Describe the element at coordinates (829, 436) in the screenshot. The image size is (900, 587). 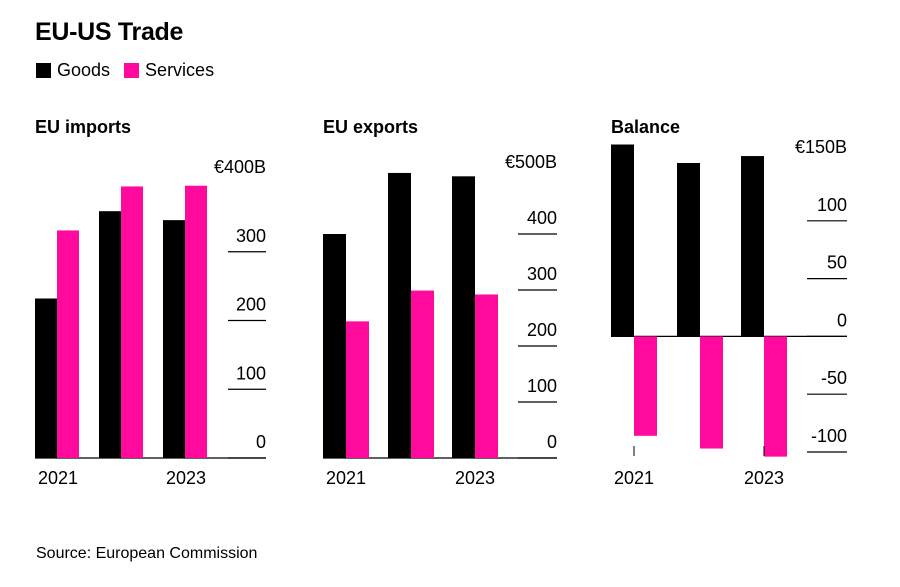
I see `y-tick-label: -100` at that location.